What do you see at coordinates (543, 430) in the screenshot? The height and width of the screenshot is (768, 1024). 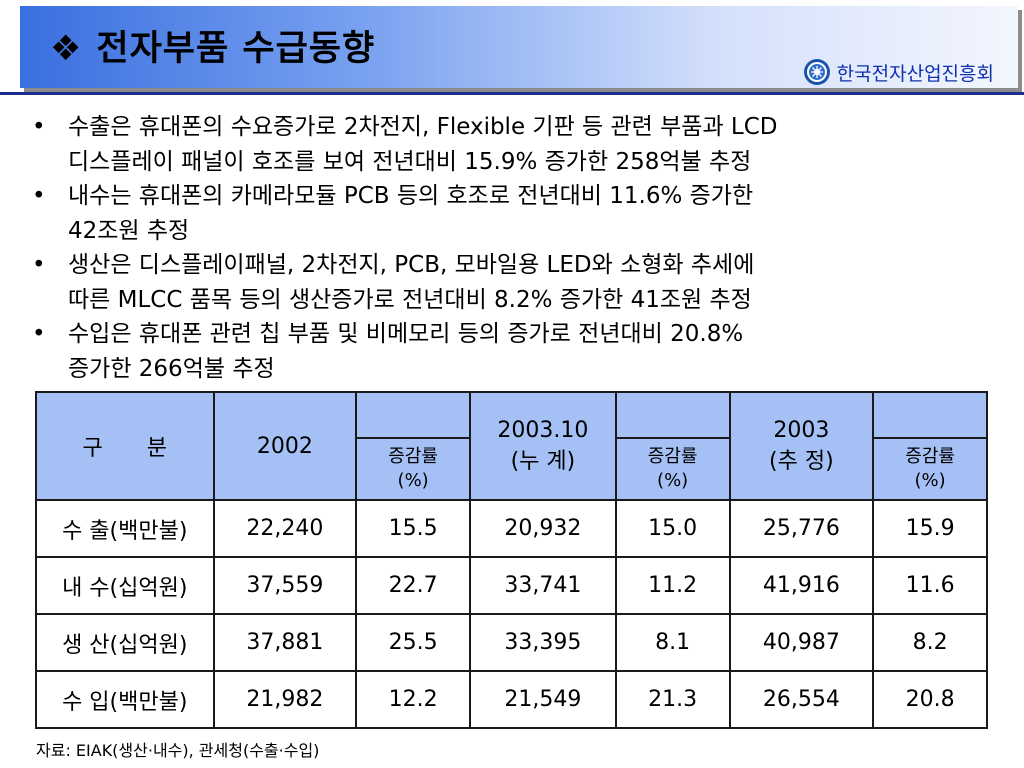 I see `header-2003-10-year: 2003.10` at bounding box center [543, 430].